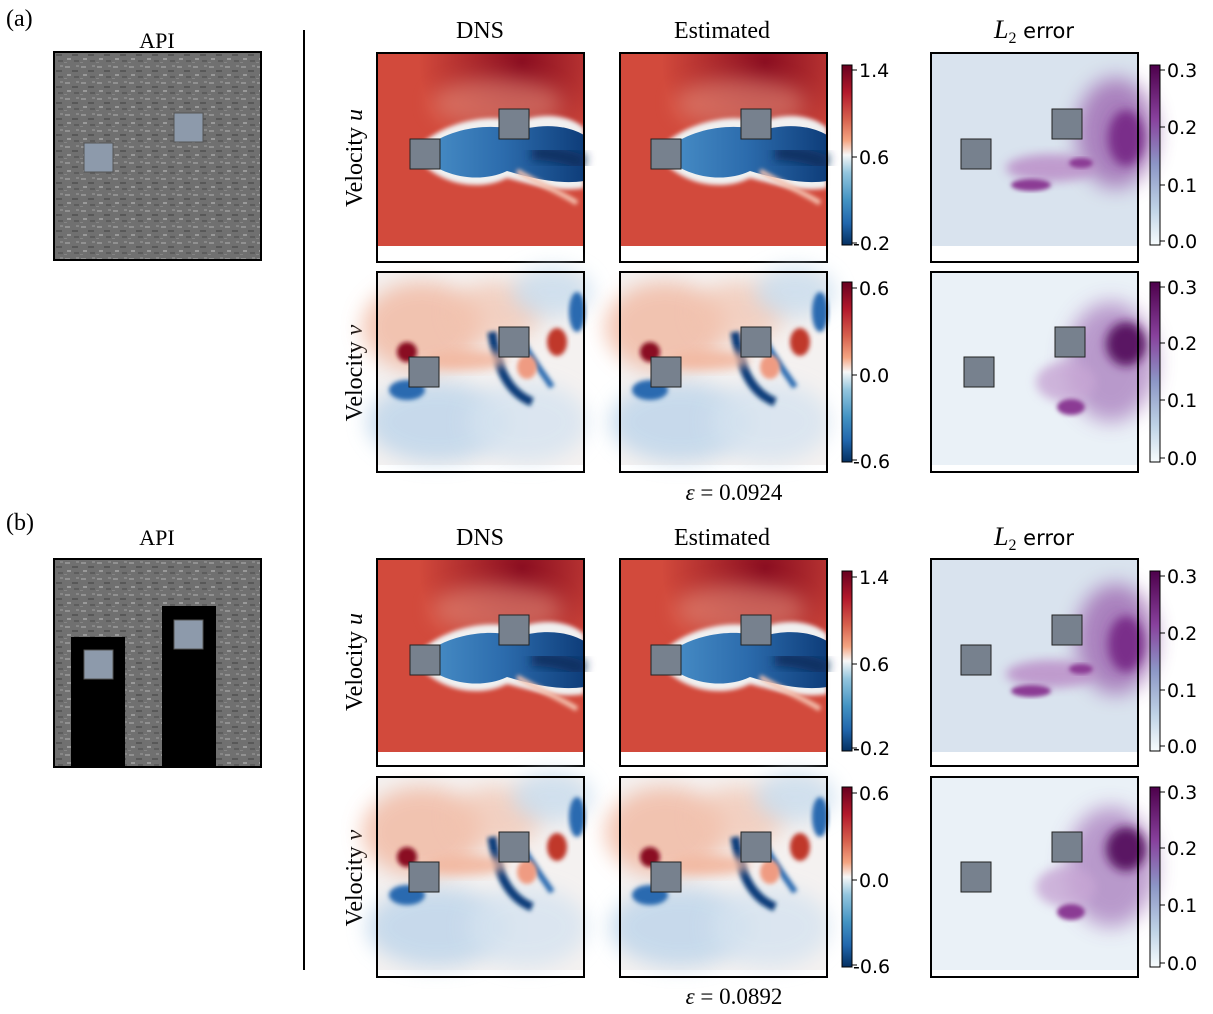 Image resolution: width=1213 pixels, height=1014 pixels. Describe the element at coordinates (355, 662) in the screenshot. I see `panel-b-row-label-u: Velocity u` at that location.